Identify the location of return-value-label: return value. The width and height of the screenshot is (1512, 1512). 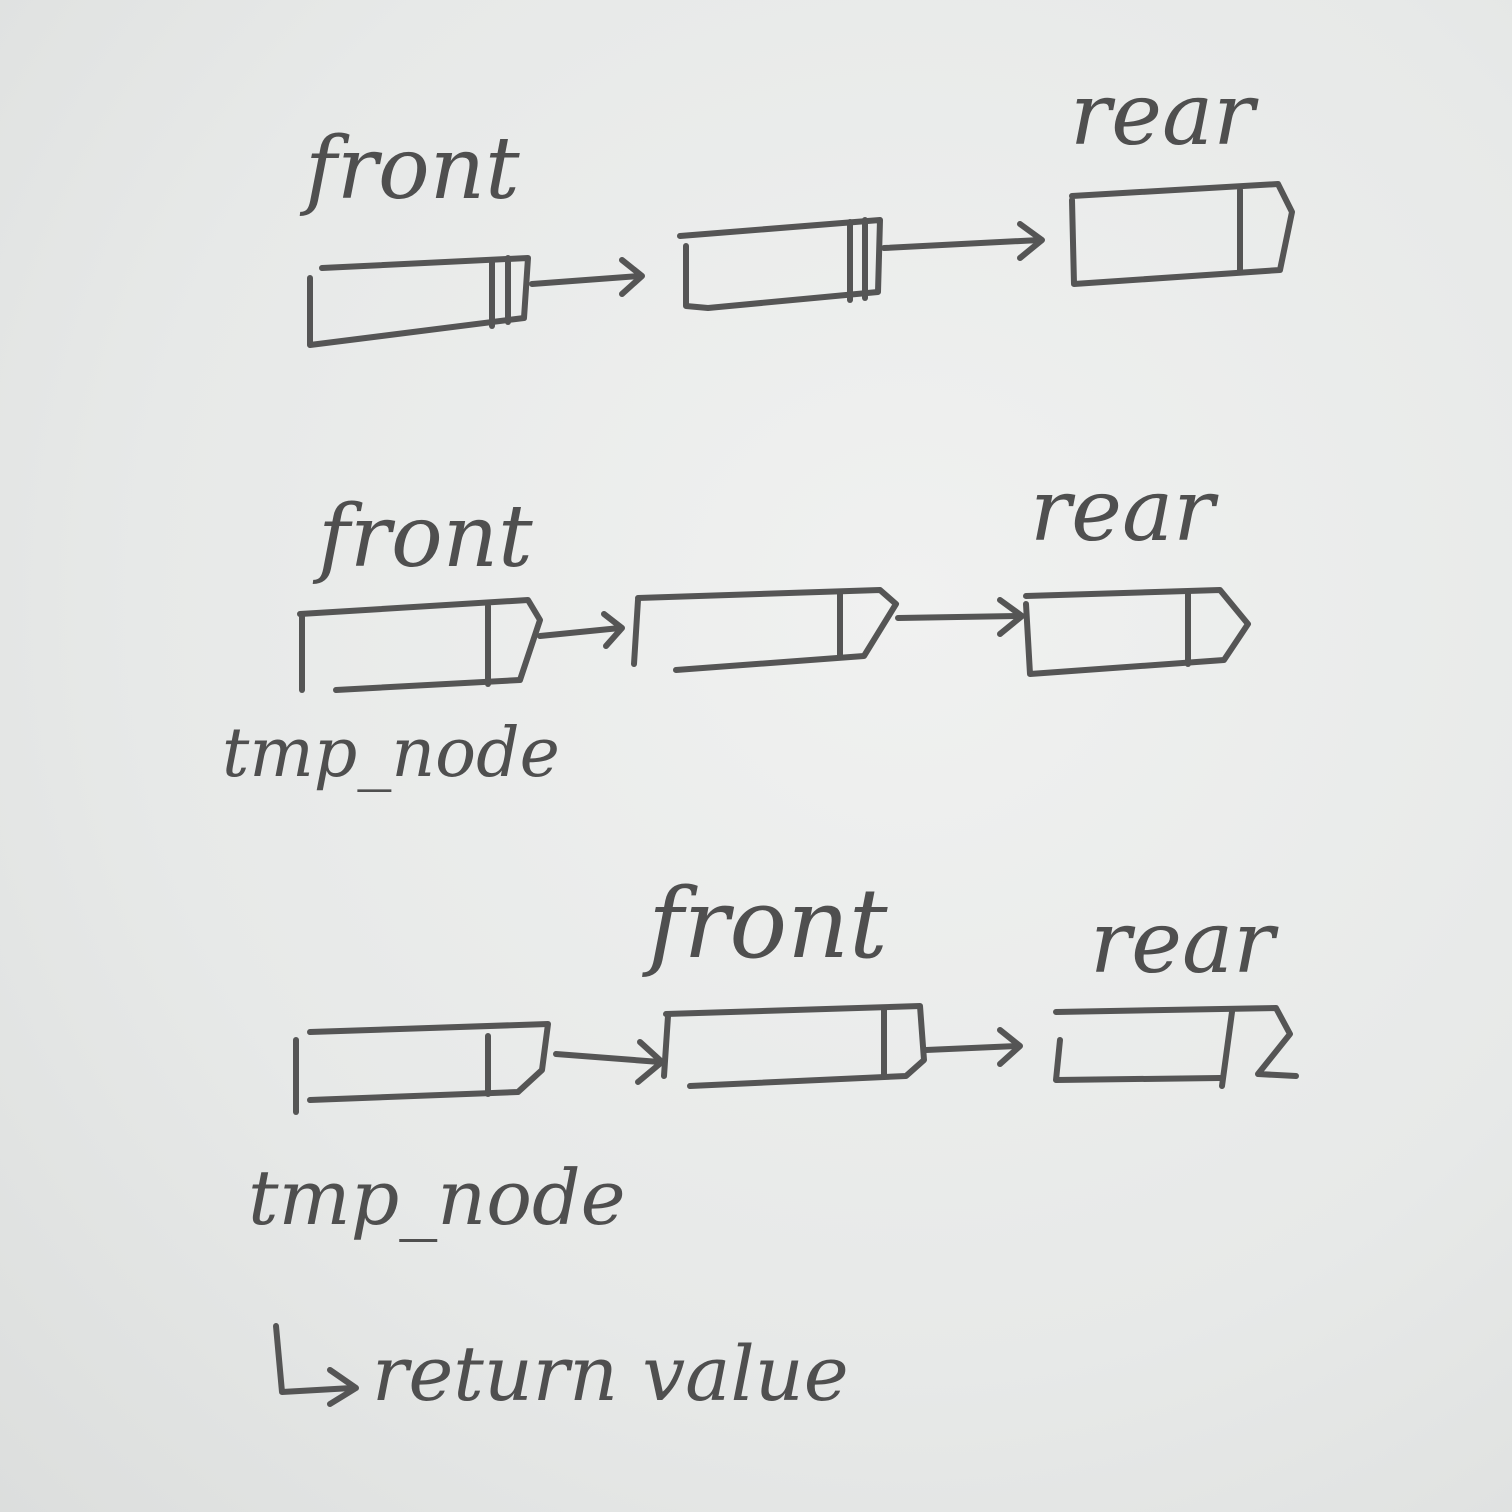
(610, 1373).